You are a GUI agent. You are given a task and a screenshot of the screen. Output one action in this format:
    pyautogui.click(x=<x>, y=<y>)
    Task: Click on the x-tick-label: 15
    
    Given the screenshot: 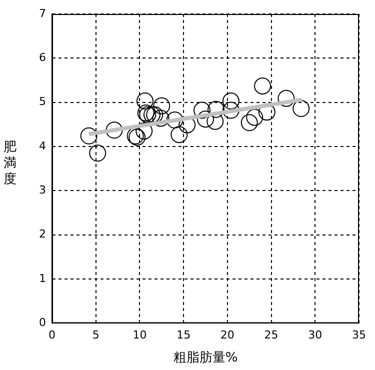 What is the action you would take?
    pyautogui.click(x=183, y=335)
    